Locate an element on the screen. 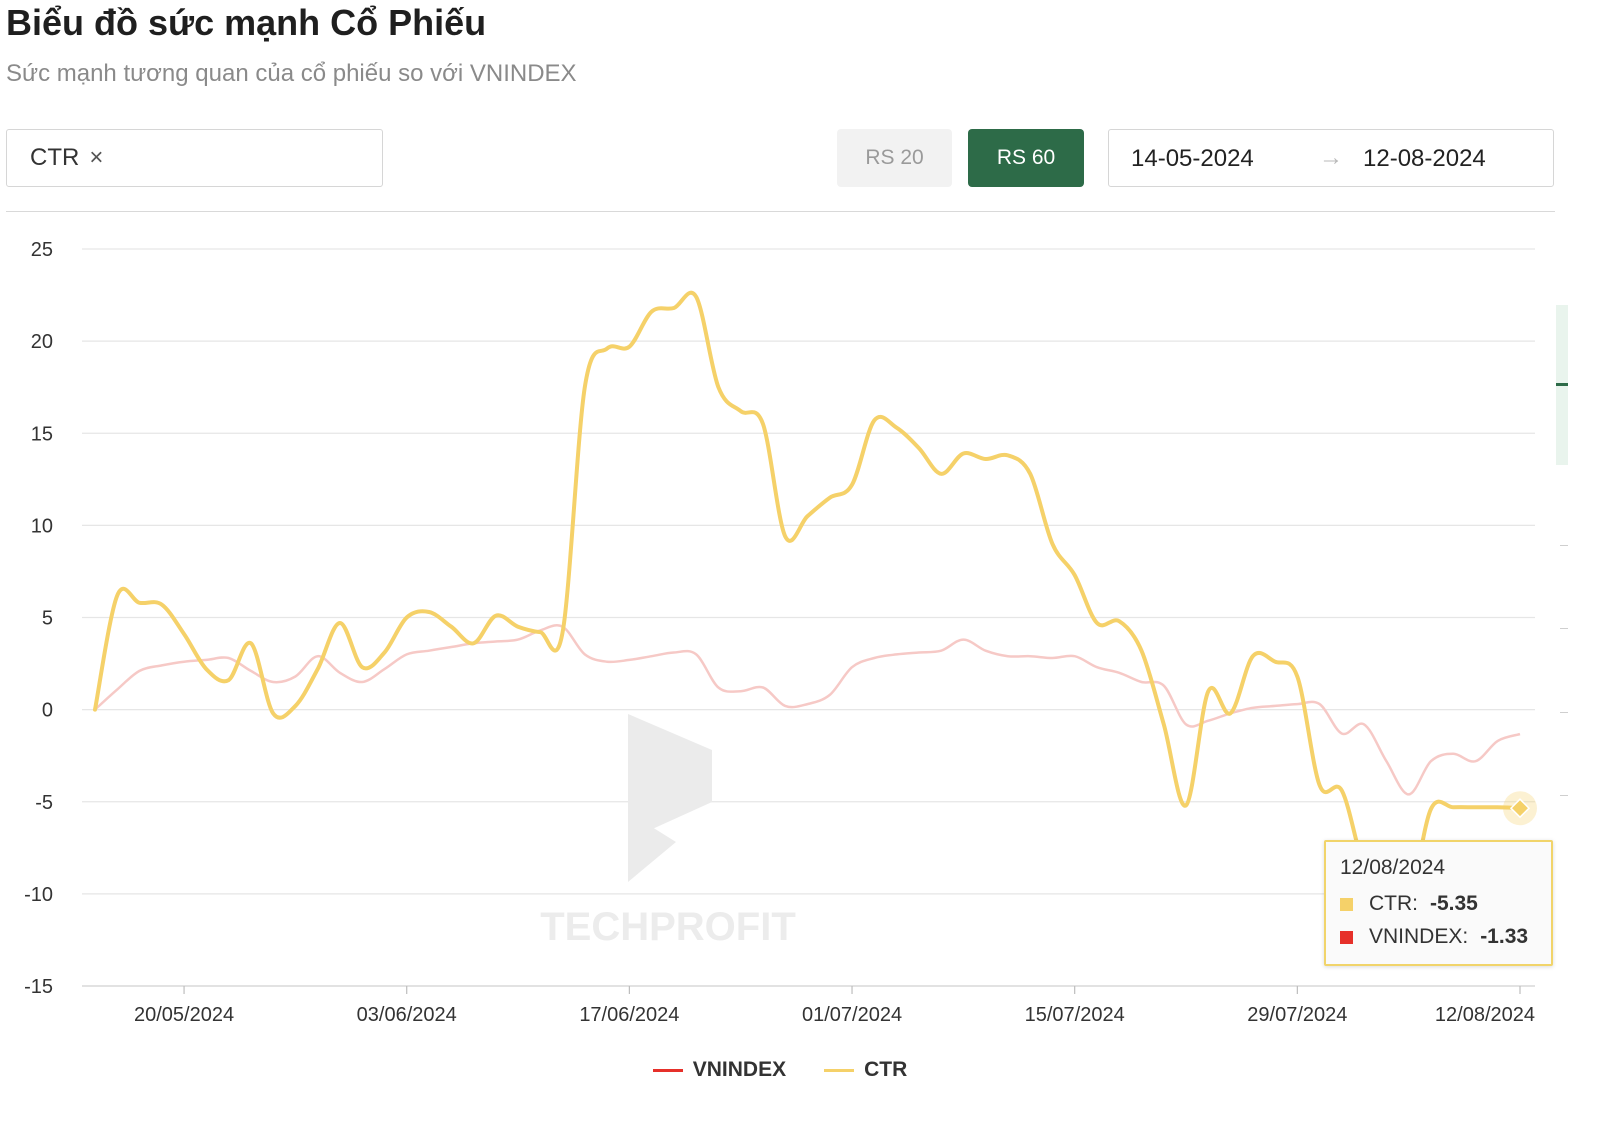 The height and width of the screenshot is (1137, 1600). page-title: Biểu đồ sức mạnh Cổ Phiếu is located at coordinates (246, 22).